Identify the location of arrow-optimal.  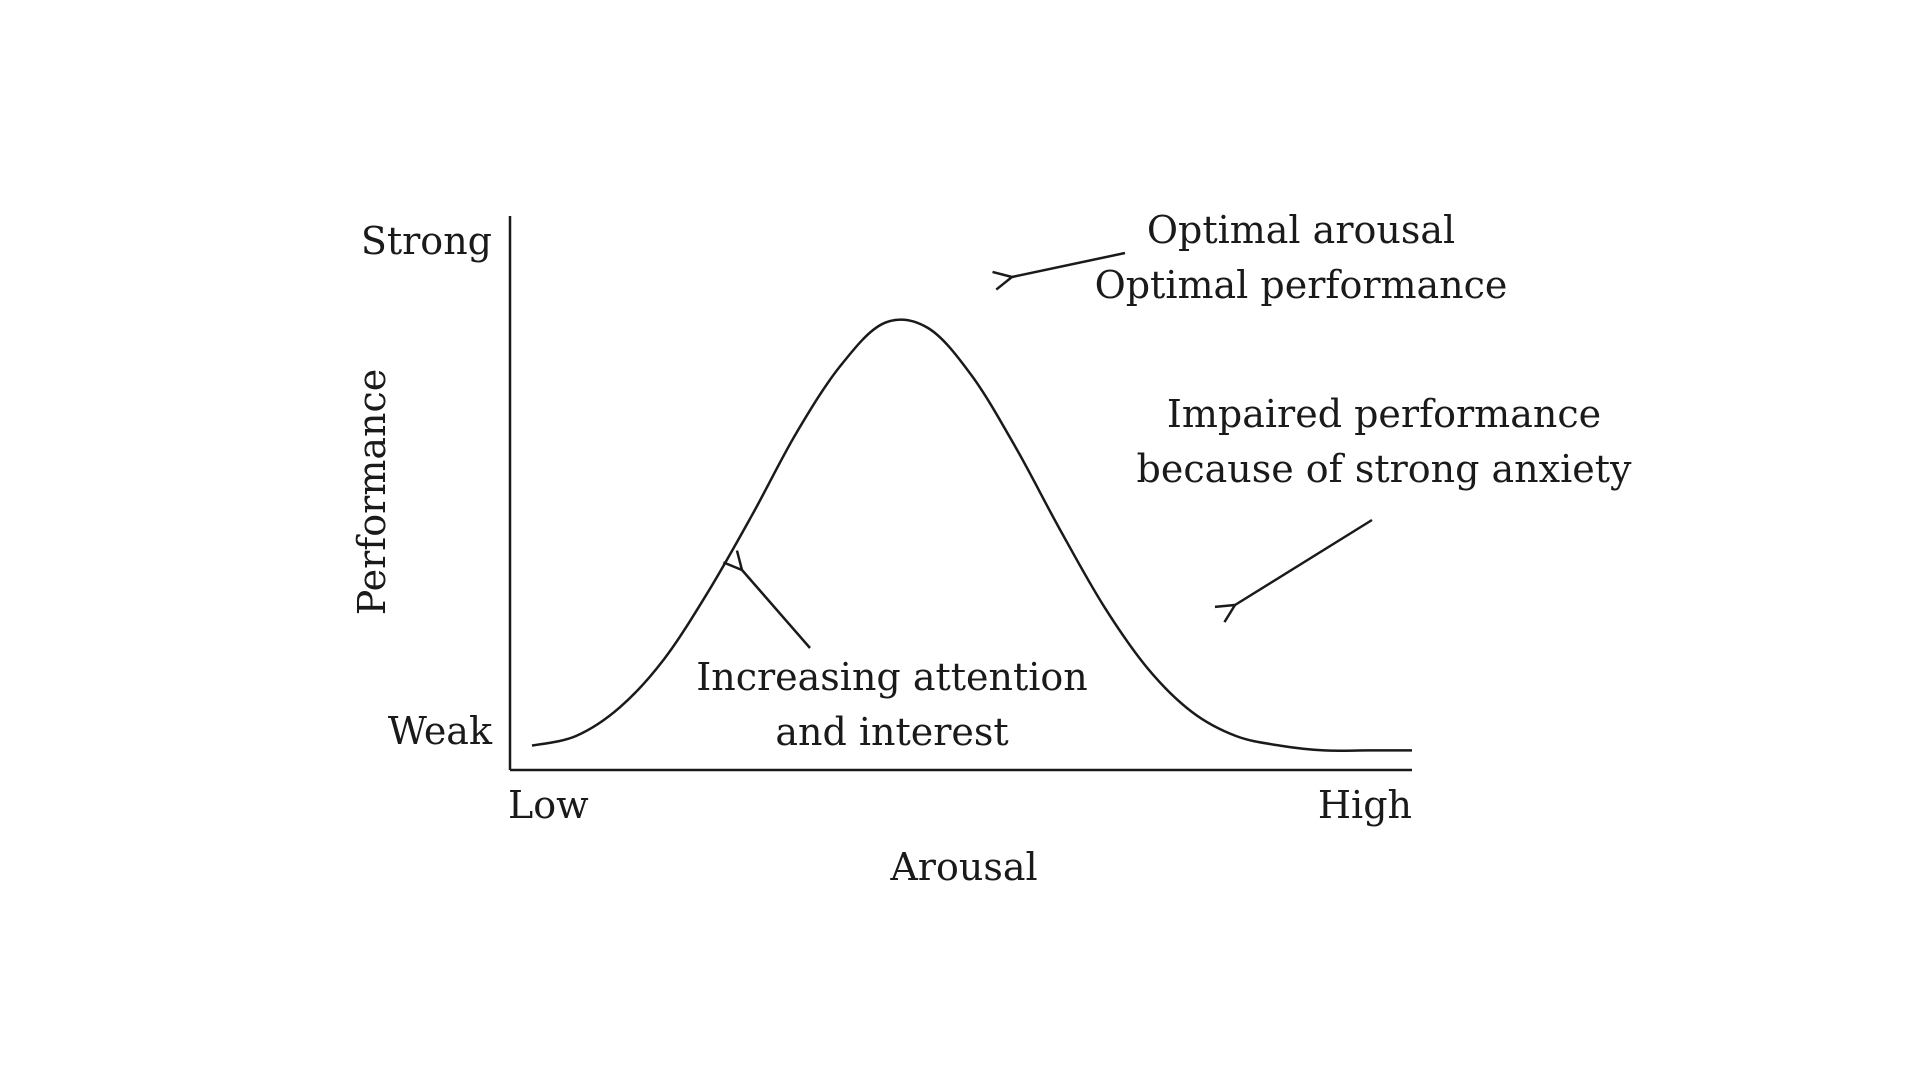
(1069, 264).